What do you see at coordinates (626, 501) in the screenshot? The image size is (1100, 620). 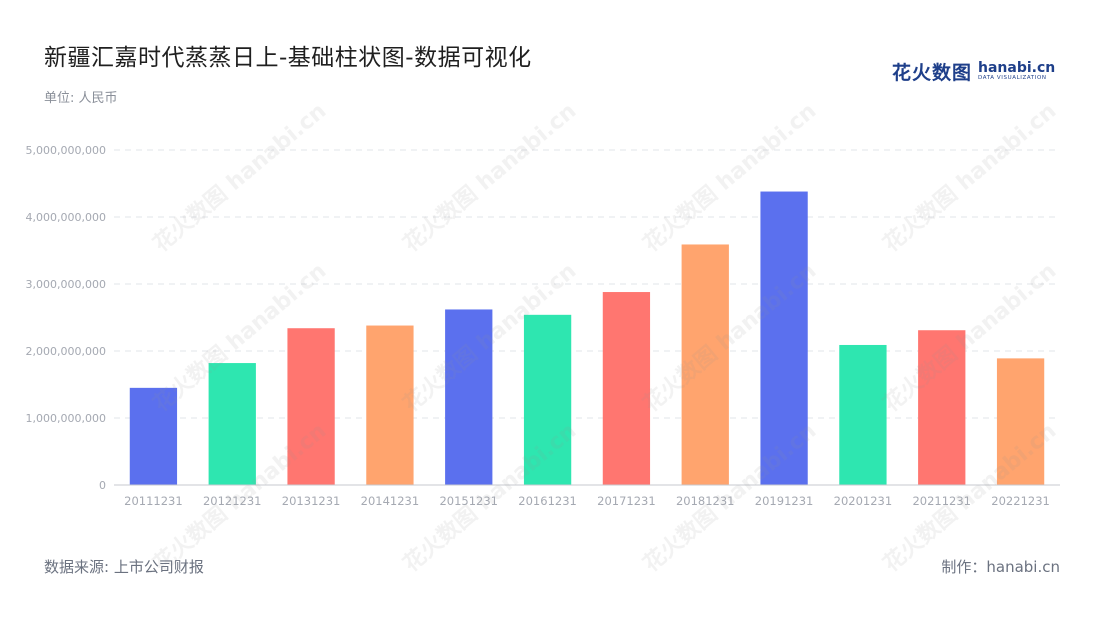 I see `x-tick-label: 20171231` at bounding box center [626, 501].